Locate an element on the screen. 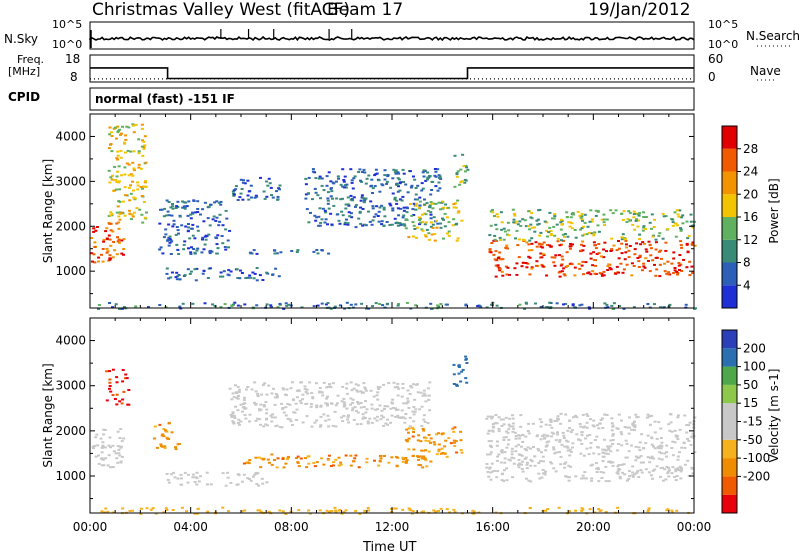 The height and width of the screenshot is (555, 800). colorbar-label: Power [dB] is located at coordinates (774, 210).